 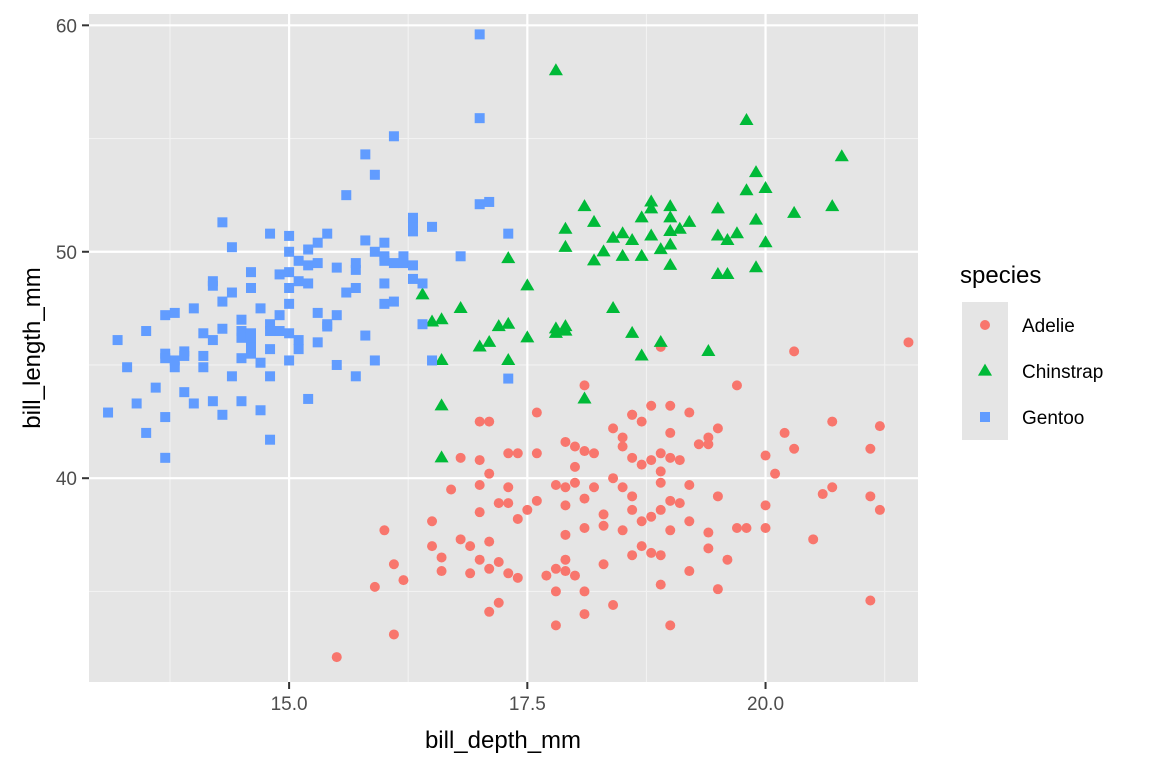 What do you see at coordinates (985, 417) in the screenshot?
I see `legend-key-gentoo` at bounding box center [985, 417].